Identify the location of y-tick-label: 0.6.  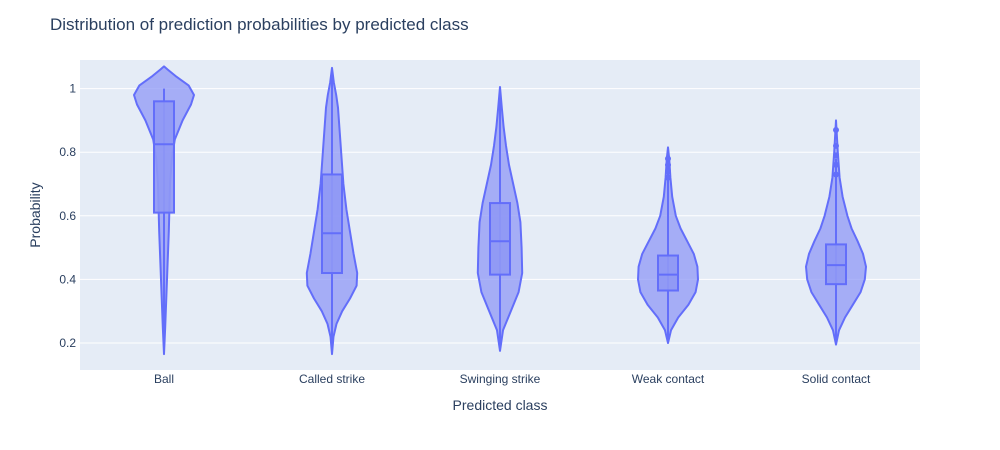
(67, 216).